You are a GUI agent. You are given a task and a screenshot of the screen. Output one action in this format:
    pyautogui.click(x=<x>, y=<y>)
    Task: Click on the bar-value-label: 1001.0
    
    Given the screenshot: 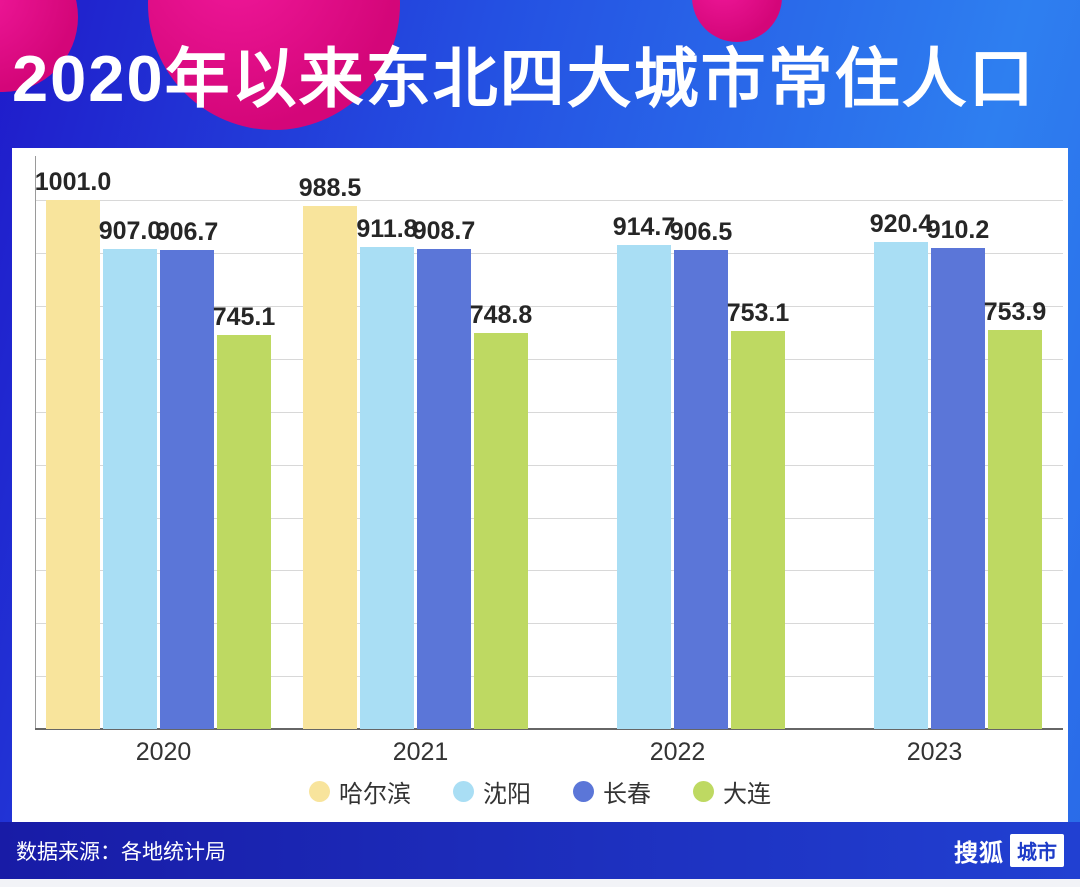 What is the action you would take?
    pyautogui.click(x=73, y=181)
    